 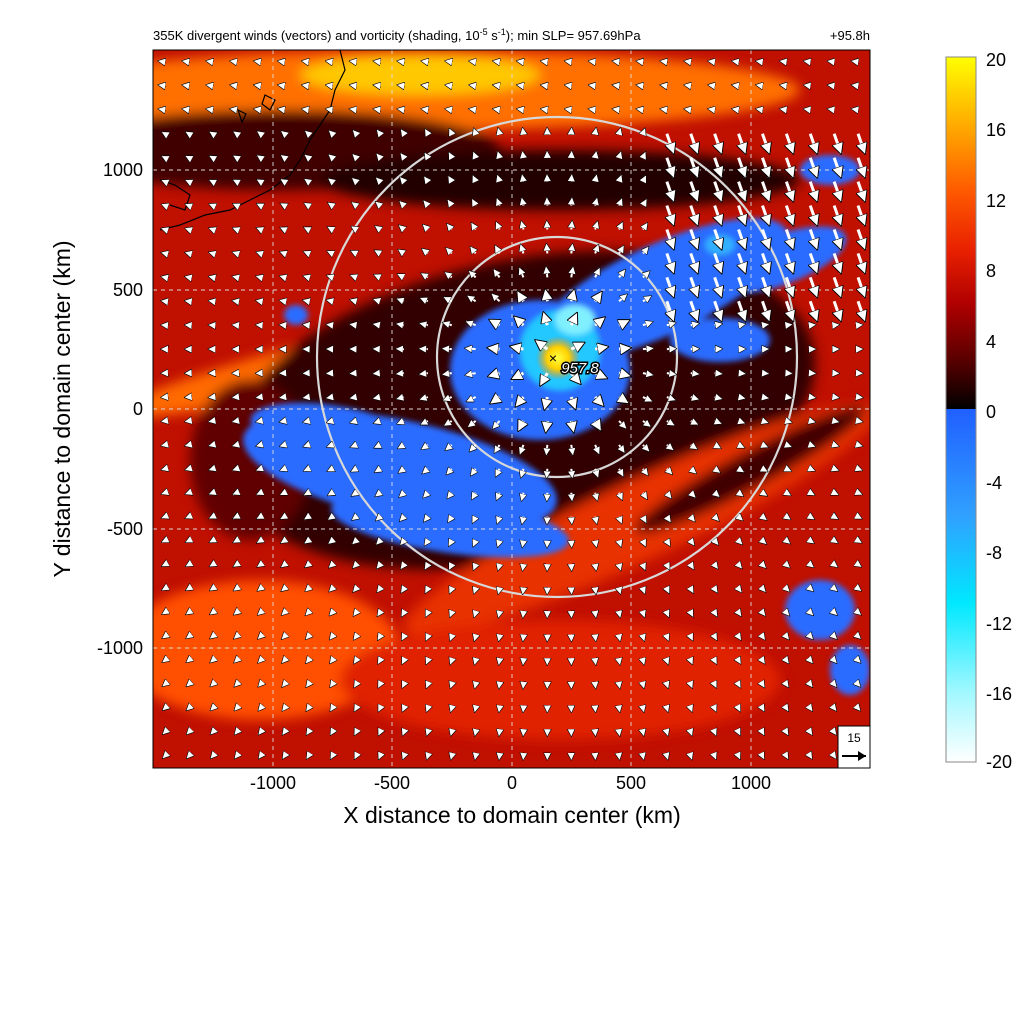 I want to click on colorbar-tick-label: 12, so click(x=996, y=201).